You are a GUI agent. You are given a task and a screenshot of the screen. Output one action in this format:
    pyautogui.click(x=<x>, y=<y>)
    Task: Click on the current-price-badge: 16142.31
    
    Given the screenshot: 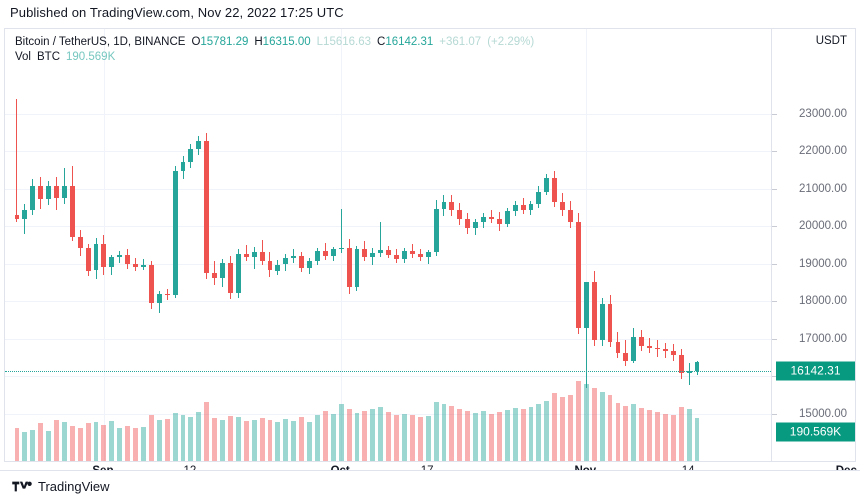 What is the action you would take?
    pyautogui.click(x=815, y=371)
    